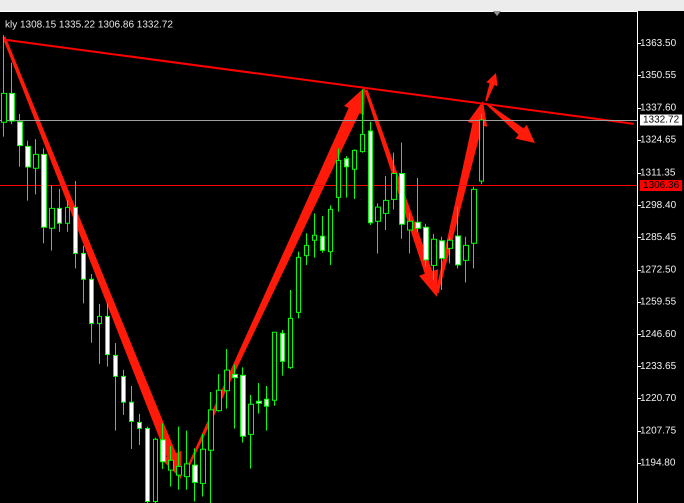 This screenshot has width=684, height=503. Describe the element at coordinates (658, 76) in the screenshot. I see `y-tick-label: 1350.55` at that location.